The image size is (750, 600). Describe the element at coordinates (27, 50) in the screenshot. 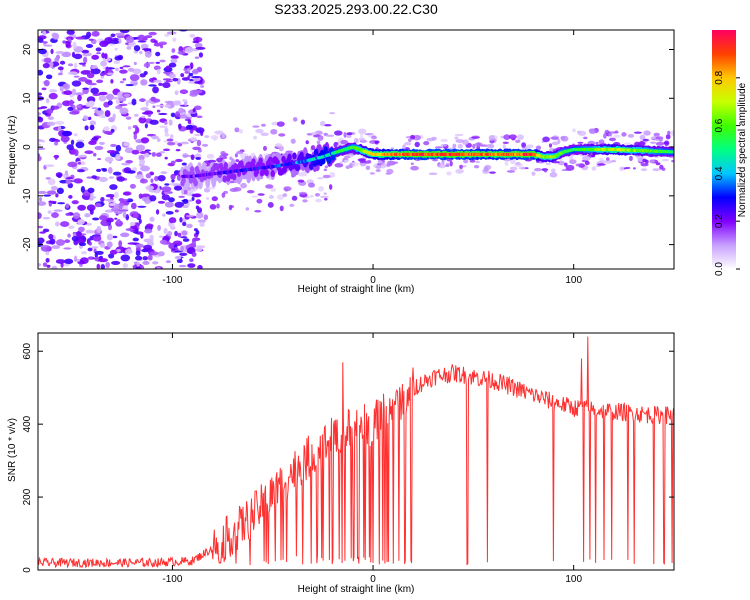

I see `spectrogram-ytick-label: 20` at that location.